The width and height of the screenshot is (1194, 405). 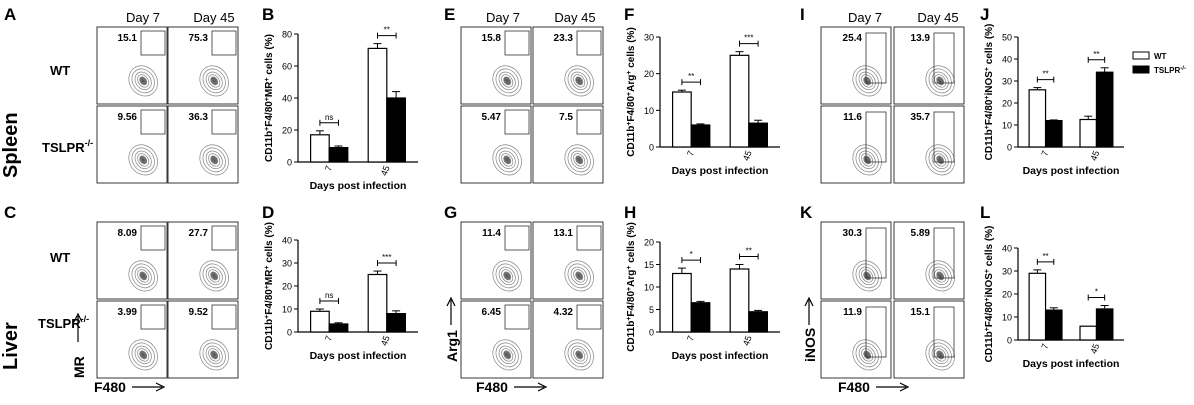 What do you see at coordinates (929, 260) in the screenshot?
I see `flow-plot-k-0-1: 5.89` at bounding box center [929, 260].